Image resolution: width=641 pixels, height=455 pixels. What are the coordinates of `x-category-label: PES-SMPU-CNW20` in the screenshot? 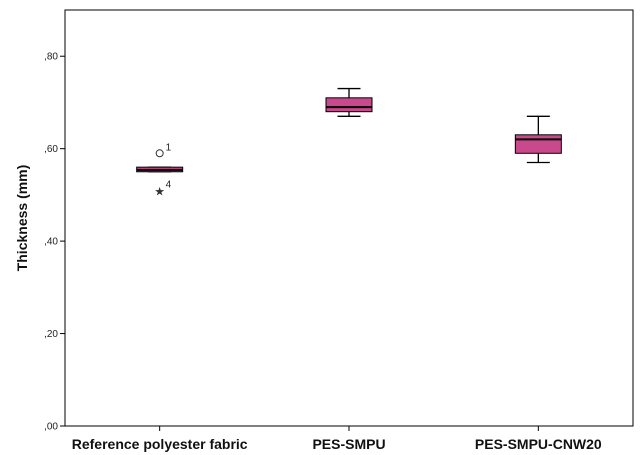 It's located at (538, 444).